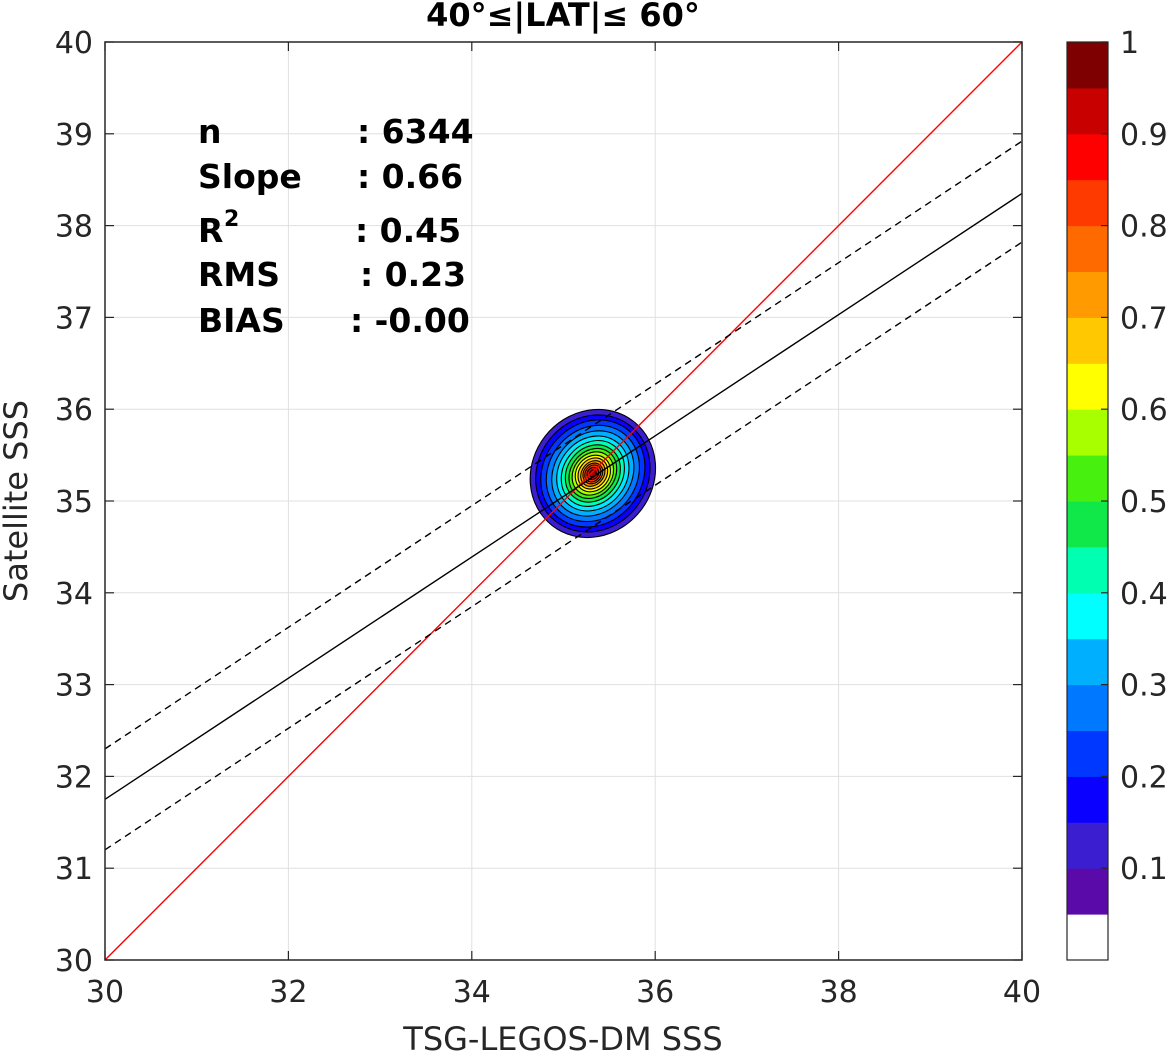  Describe the element at coordinates (655, 992) in the screenshot. I see `x-tick-label: 36` at that location.